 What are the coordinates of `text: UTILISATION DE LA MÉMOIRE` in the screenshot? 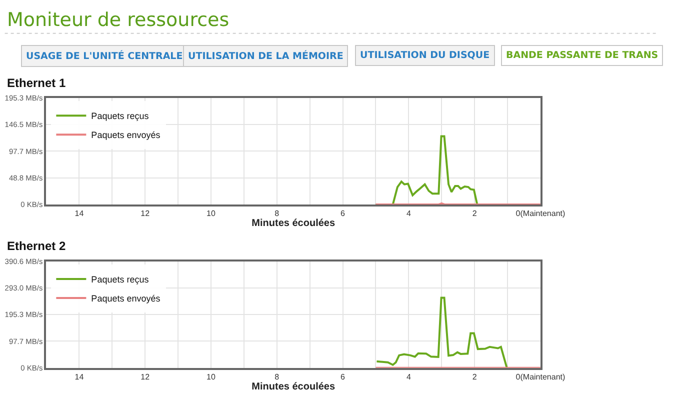 It's located at (266, 56).